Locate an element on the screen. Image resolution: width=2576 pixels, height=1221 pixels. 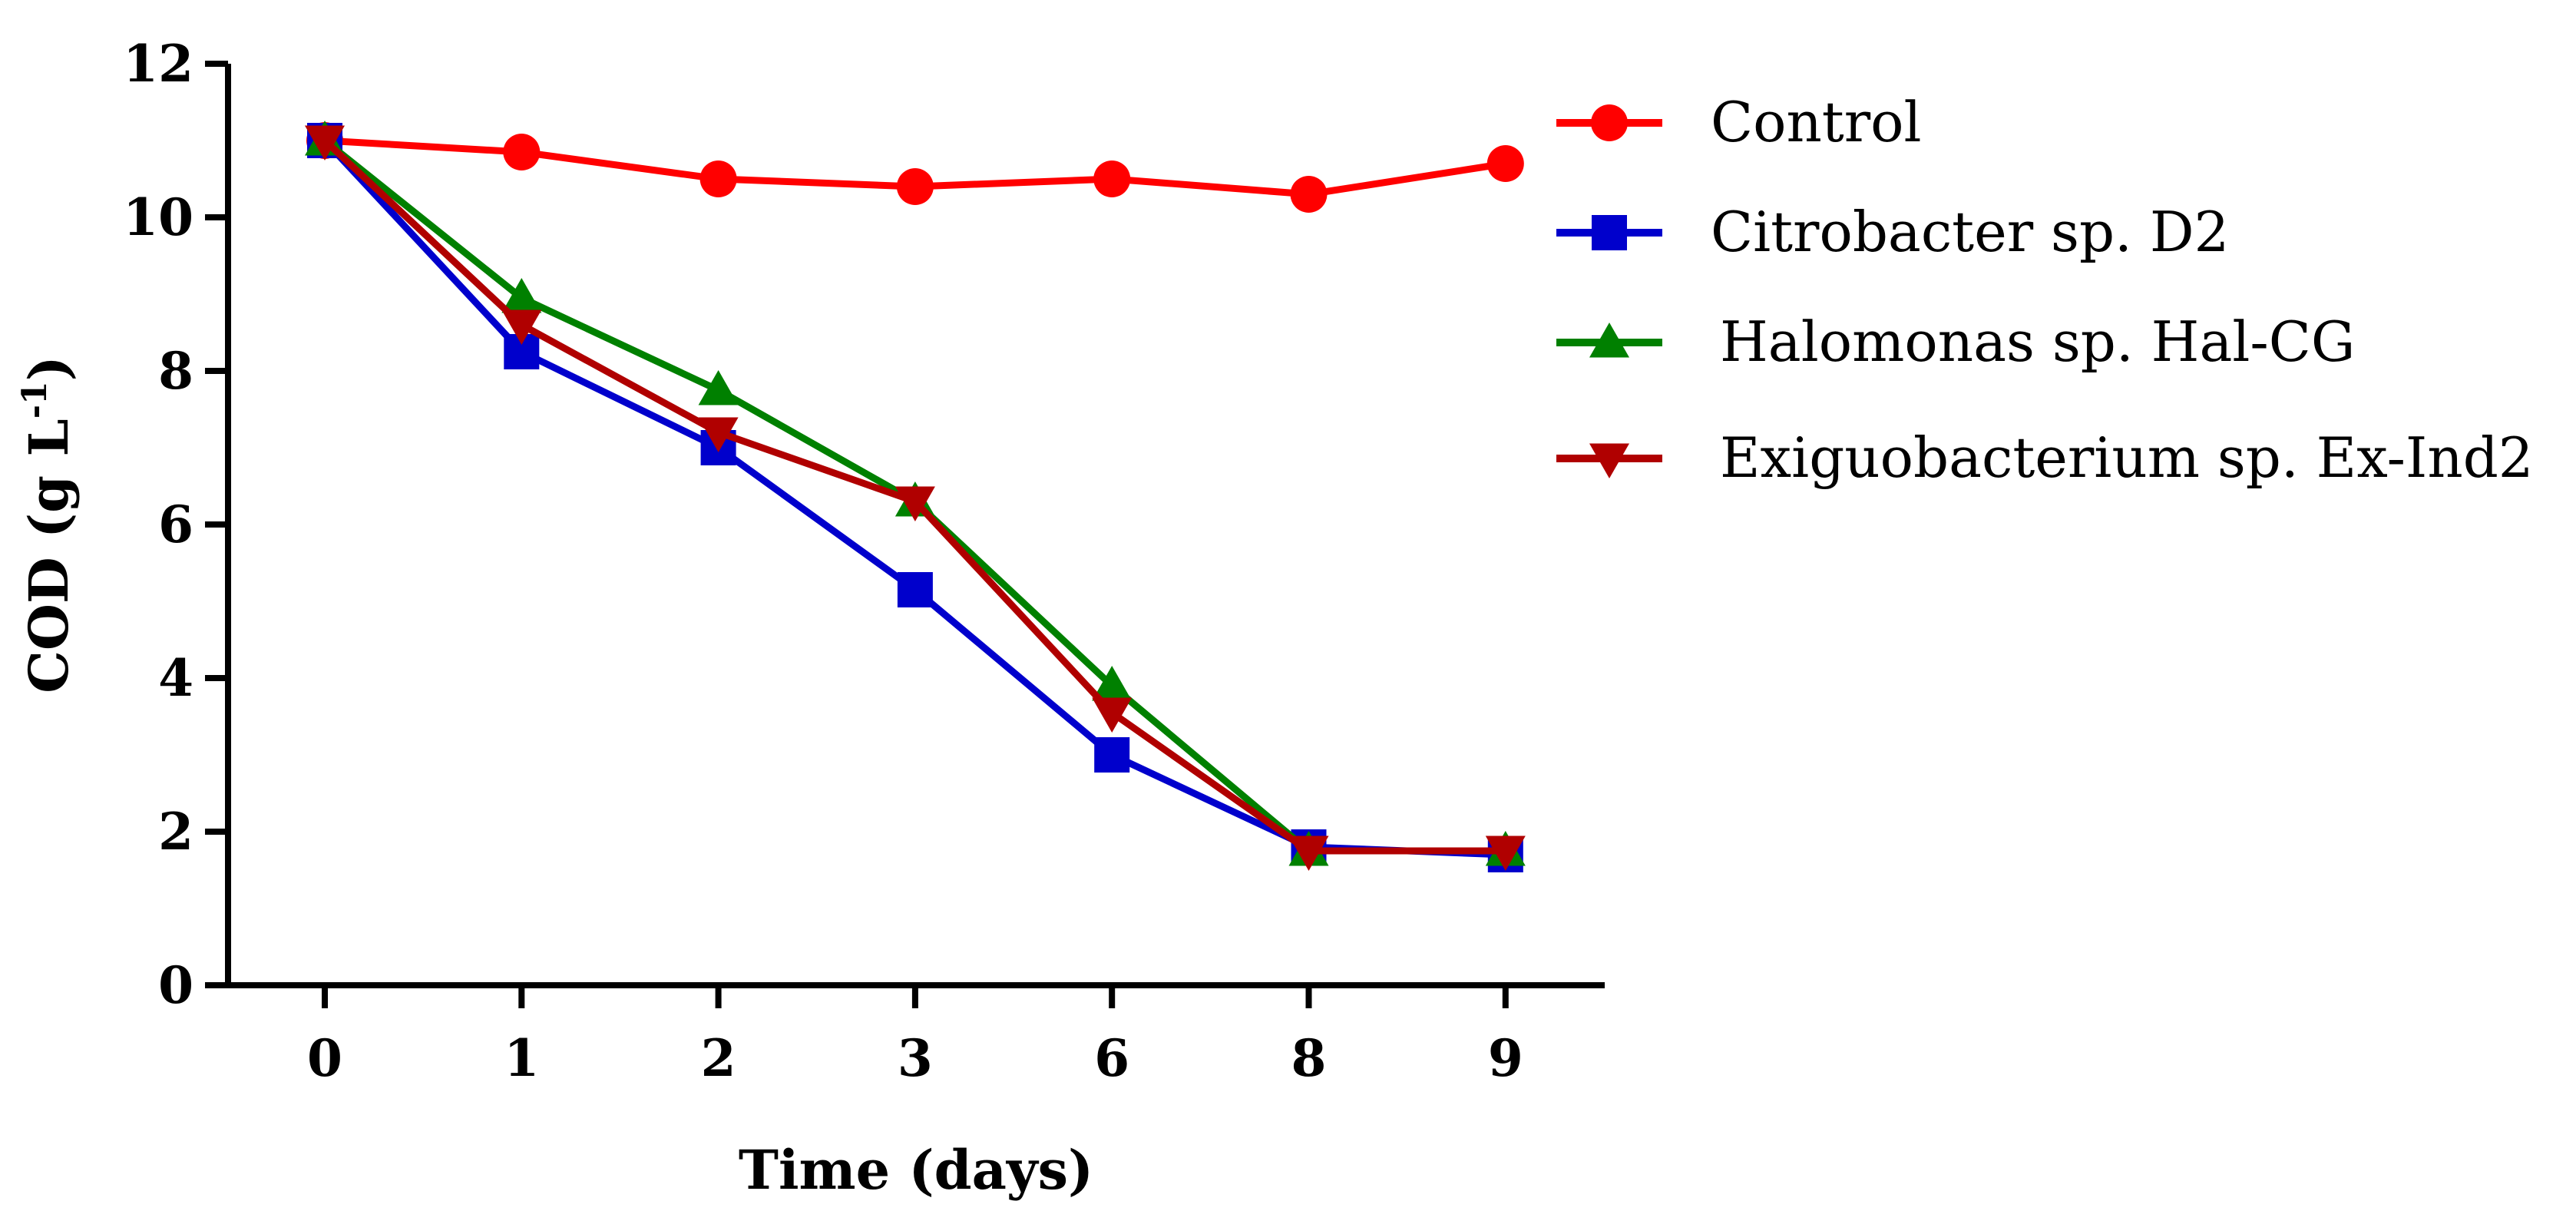
y-tick-label: 10 is located at coordinates (158, 217).